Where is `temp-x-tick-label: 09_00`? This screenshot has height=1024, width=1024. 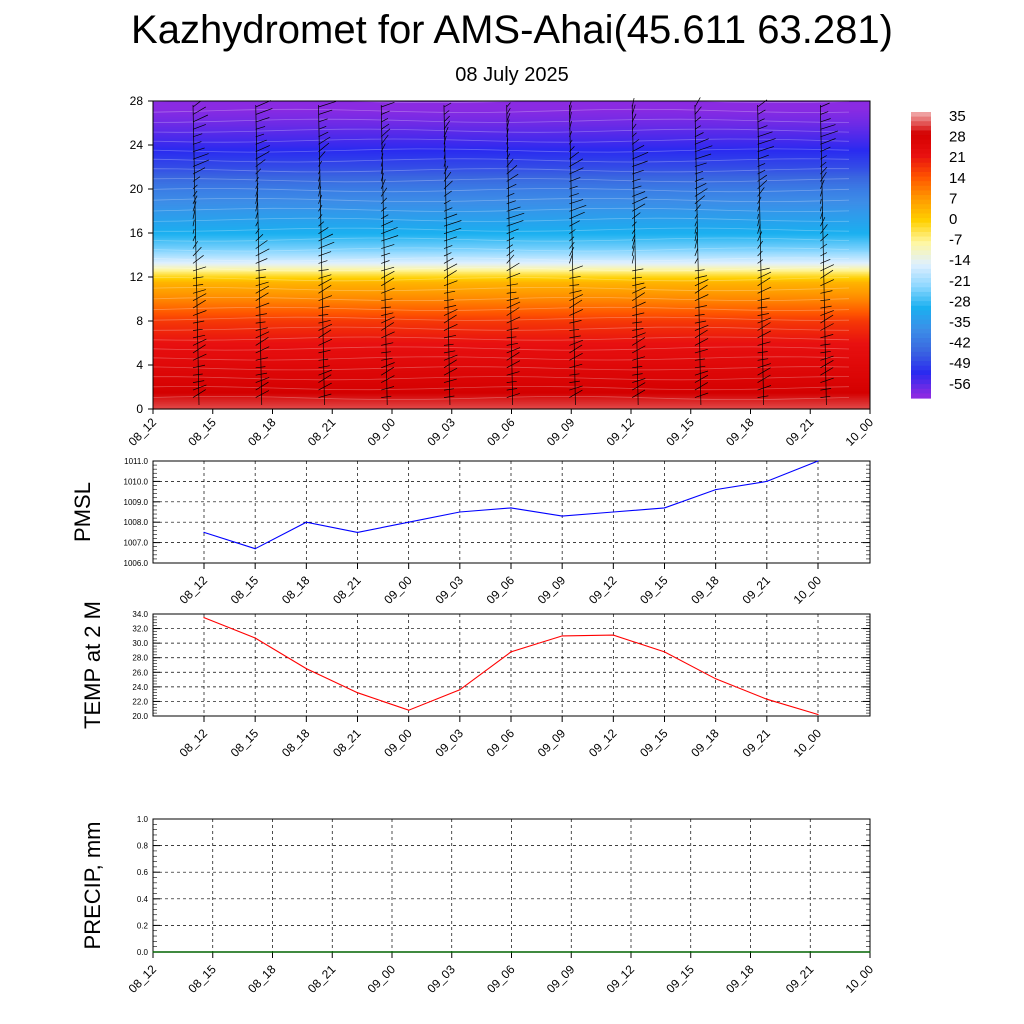 temp-x-tick-label: 09_00 is located at coordinates (398, 743).